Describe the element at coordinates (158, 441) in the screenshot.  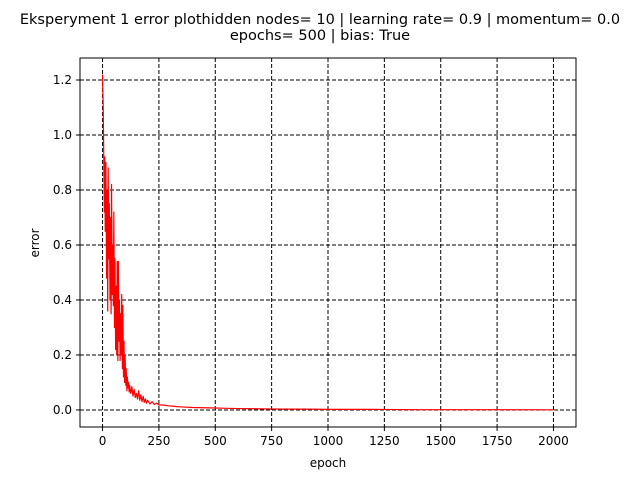
I see `x-tick-label: 250` at that location.